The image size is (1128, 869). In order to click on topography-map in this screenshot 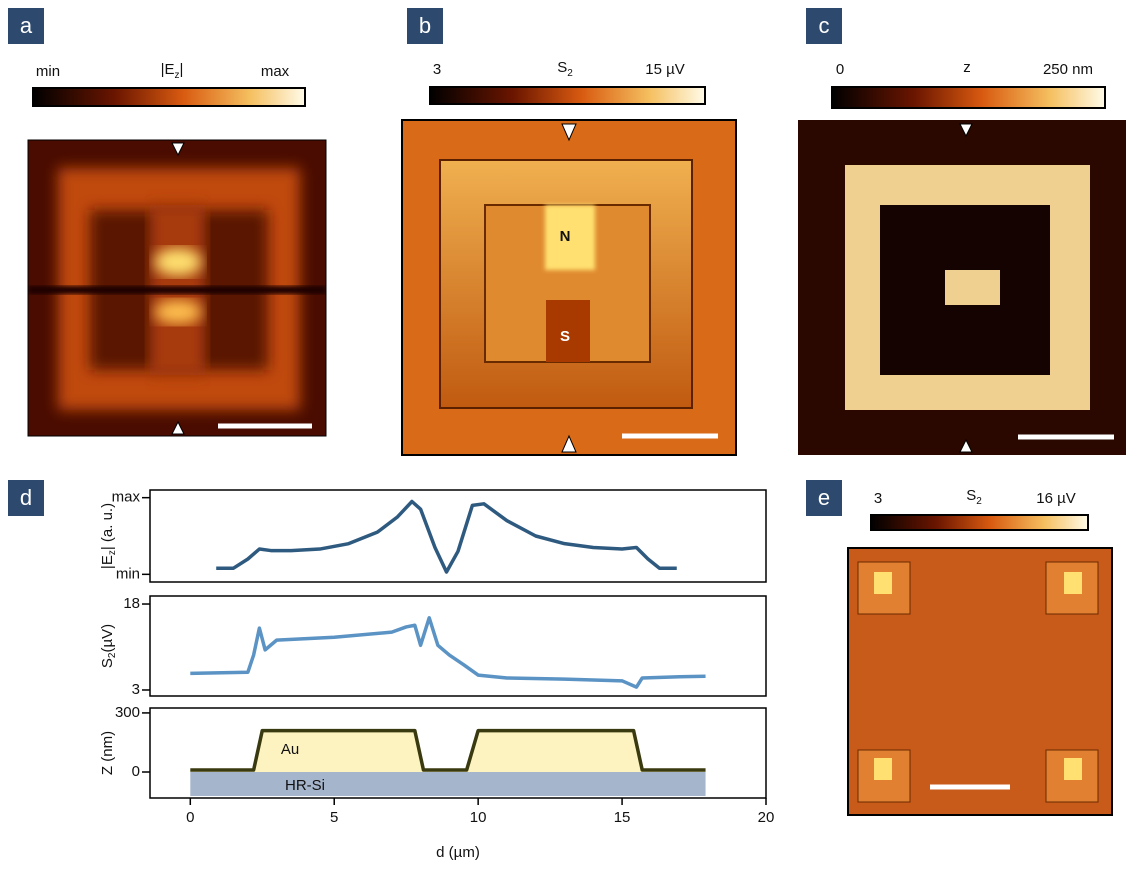, I will do `click(962, 287)`.